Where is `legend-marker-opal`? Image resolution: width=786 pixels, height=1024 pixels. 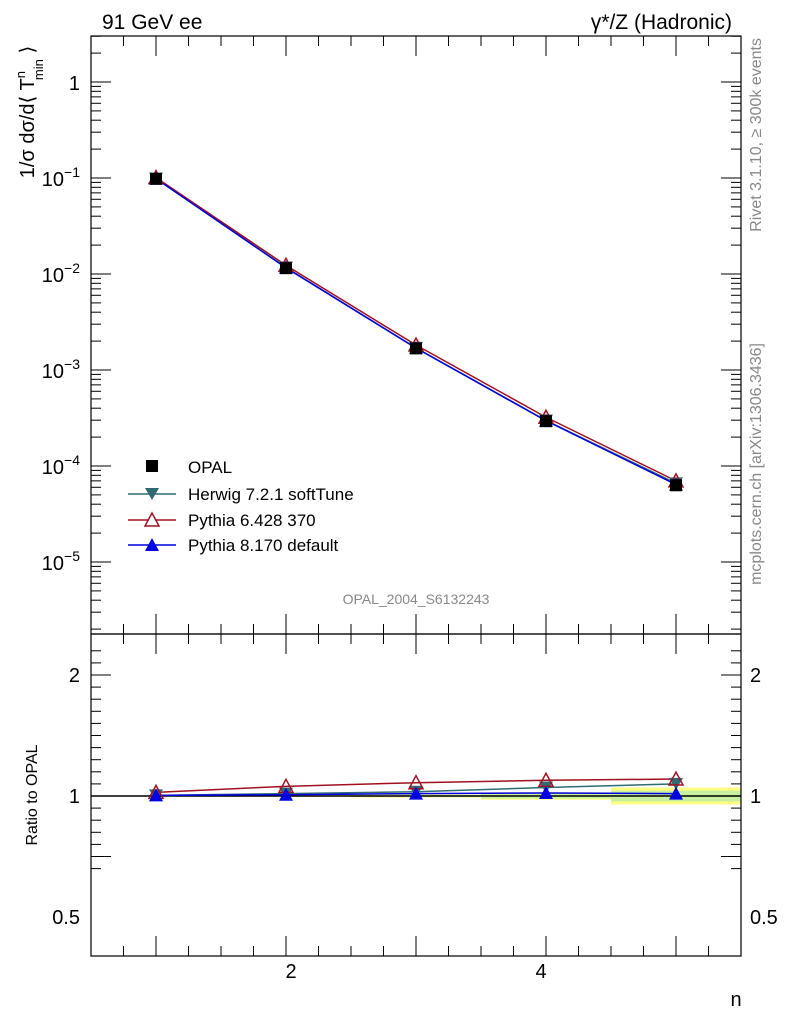 legend-marker-opal is located at coordinates (152, 466).